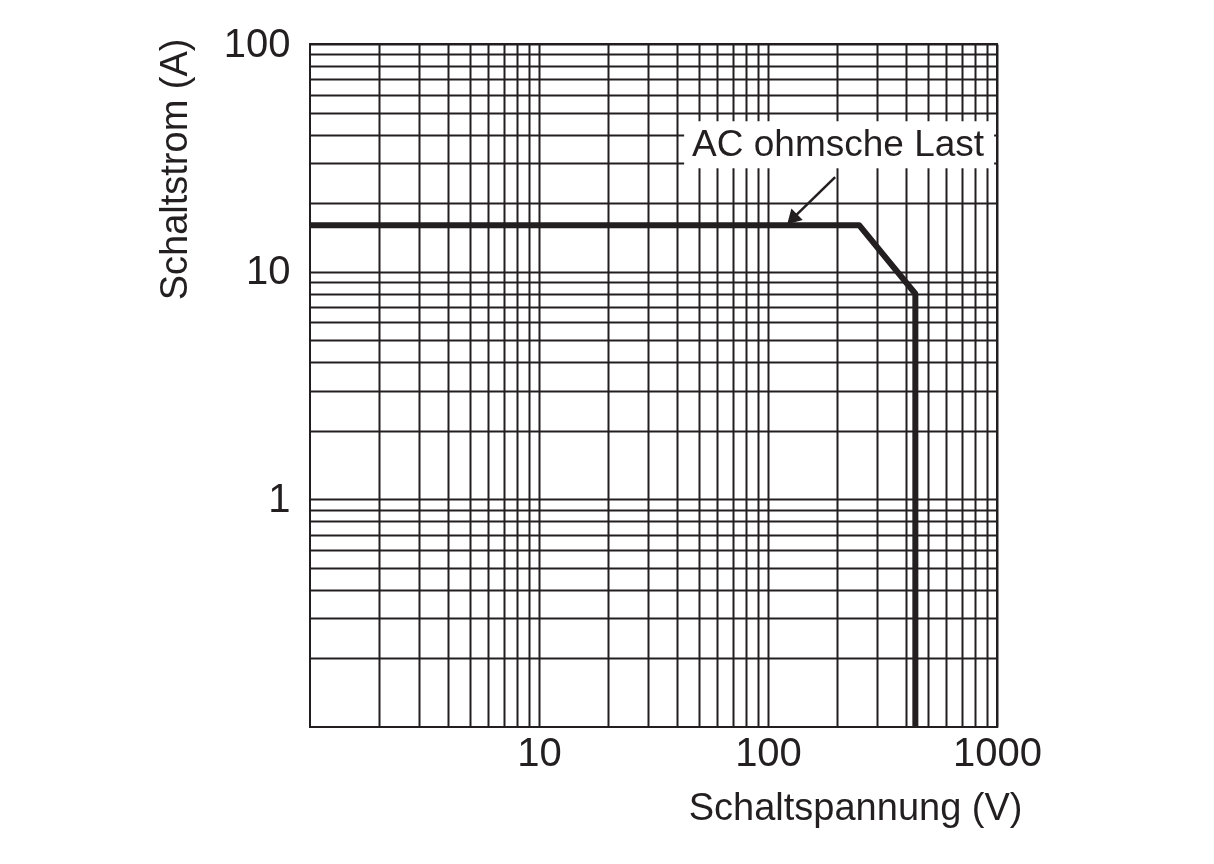 This screenshot has width=1214, height=864. I want to click on x-tick-label: 100, so click(768, 751).